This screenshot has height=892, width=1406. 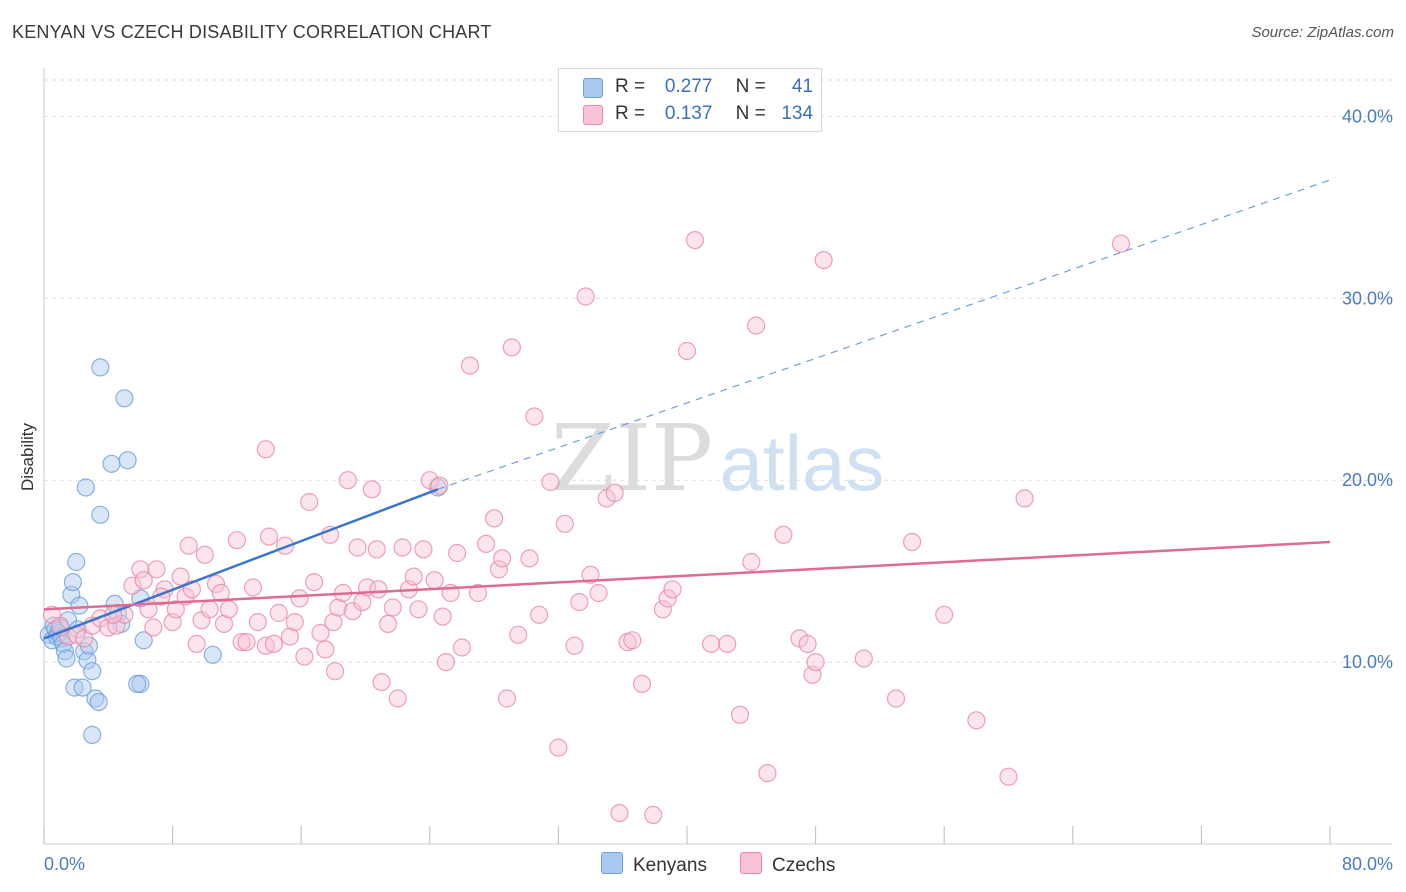 What do you see at coordinates (802, 463) in the screenshot?
I see `watermark-atlas: atlas` at bounding box center [802, 463].